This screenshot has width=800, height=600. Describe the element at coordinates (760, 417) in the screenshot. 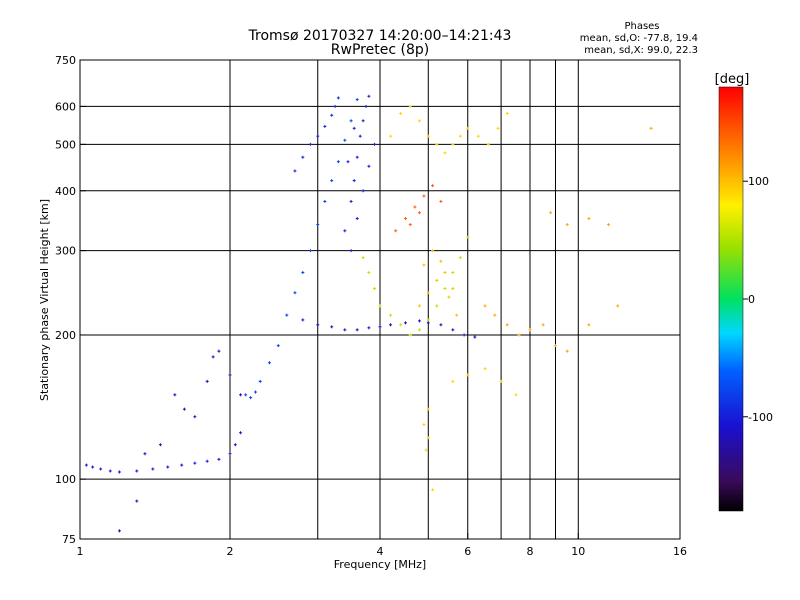

I see `colorbar-tick-label: -100` at that location.